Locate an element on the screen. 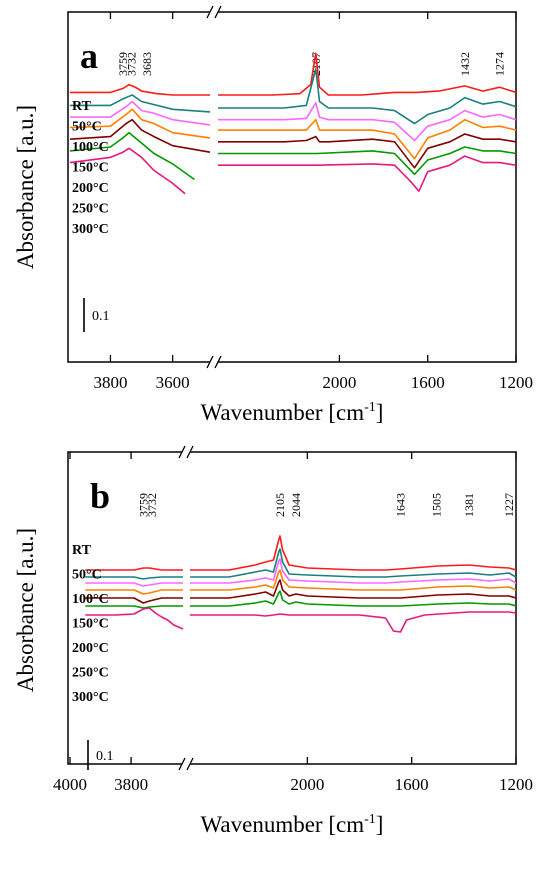 Image resolution: width=550 pixels, height=876 pixels. peak-label: 1505 is located at coordinates (436, 505).